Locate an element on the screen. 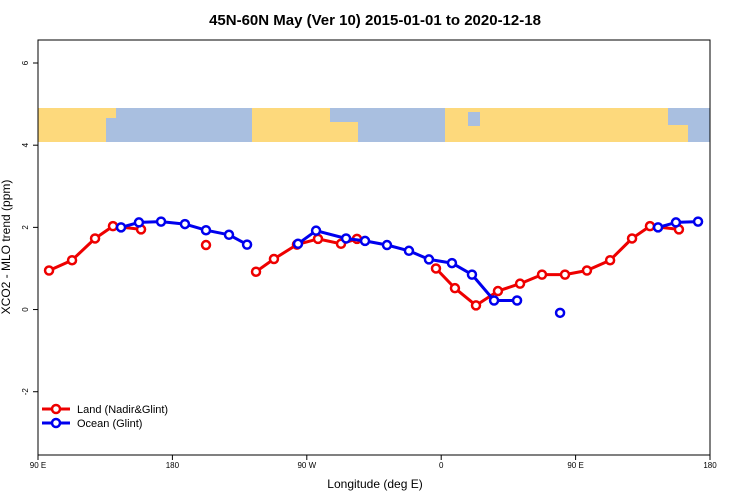 This screenshot has height=500, width=750. x-tick-label: 0 is located at coordinates (441, 465).